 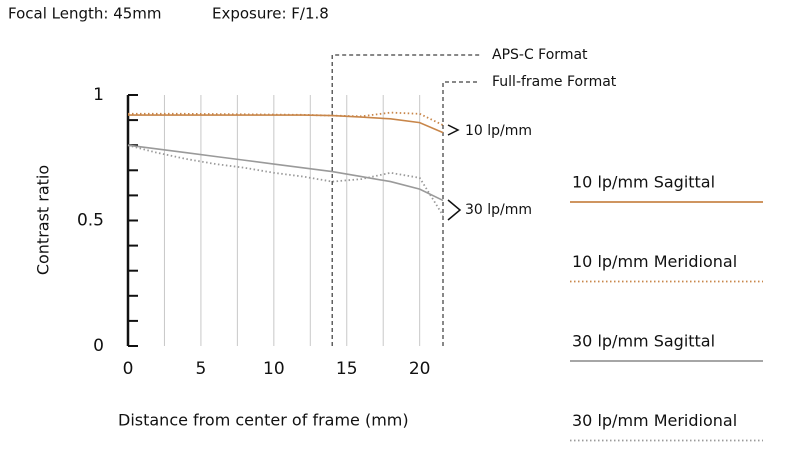 I want to click on legend-label: 10 lp/mm Meridional, so click(x=654, y=261).